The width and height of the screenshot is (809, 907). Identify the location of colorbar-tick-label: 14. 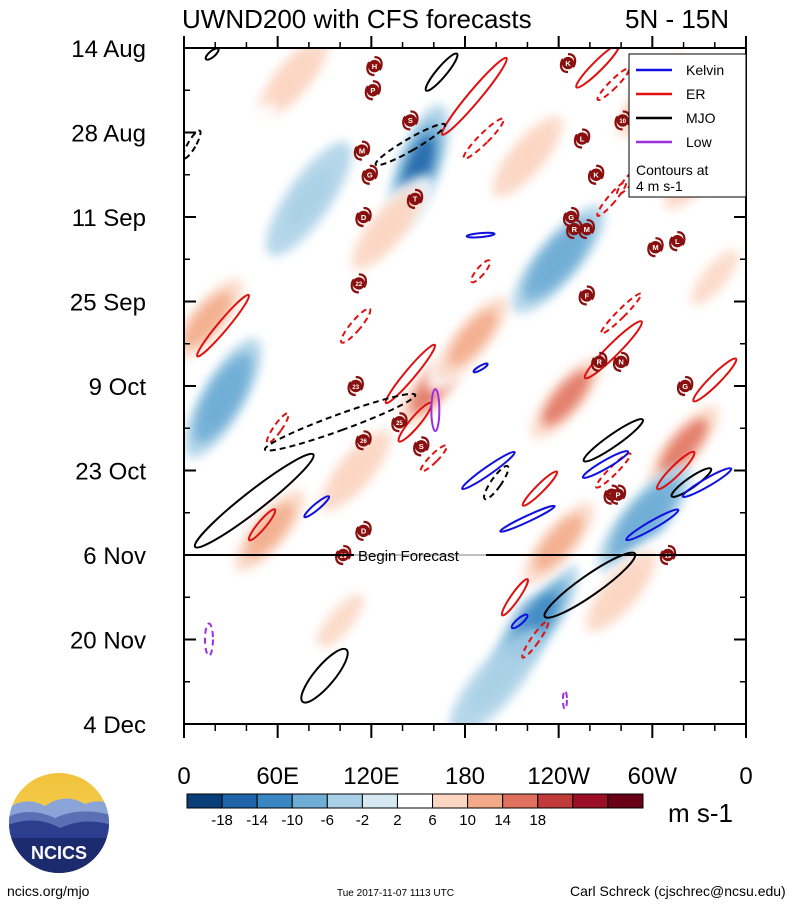
(502, 820).